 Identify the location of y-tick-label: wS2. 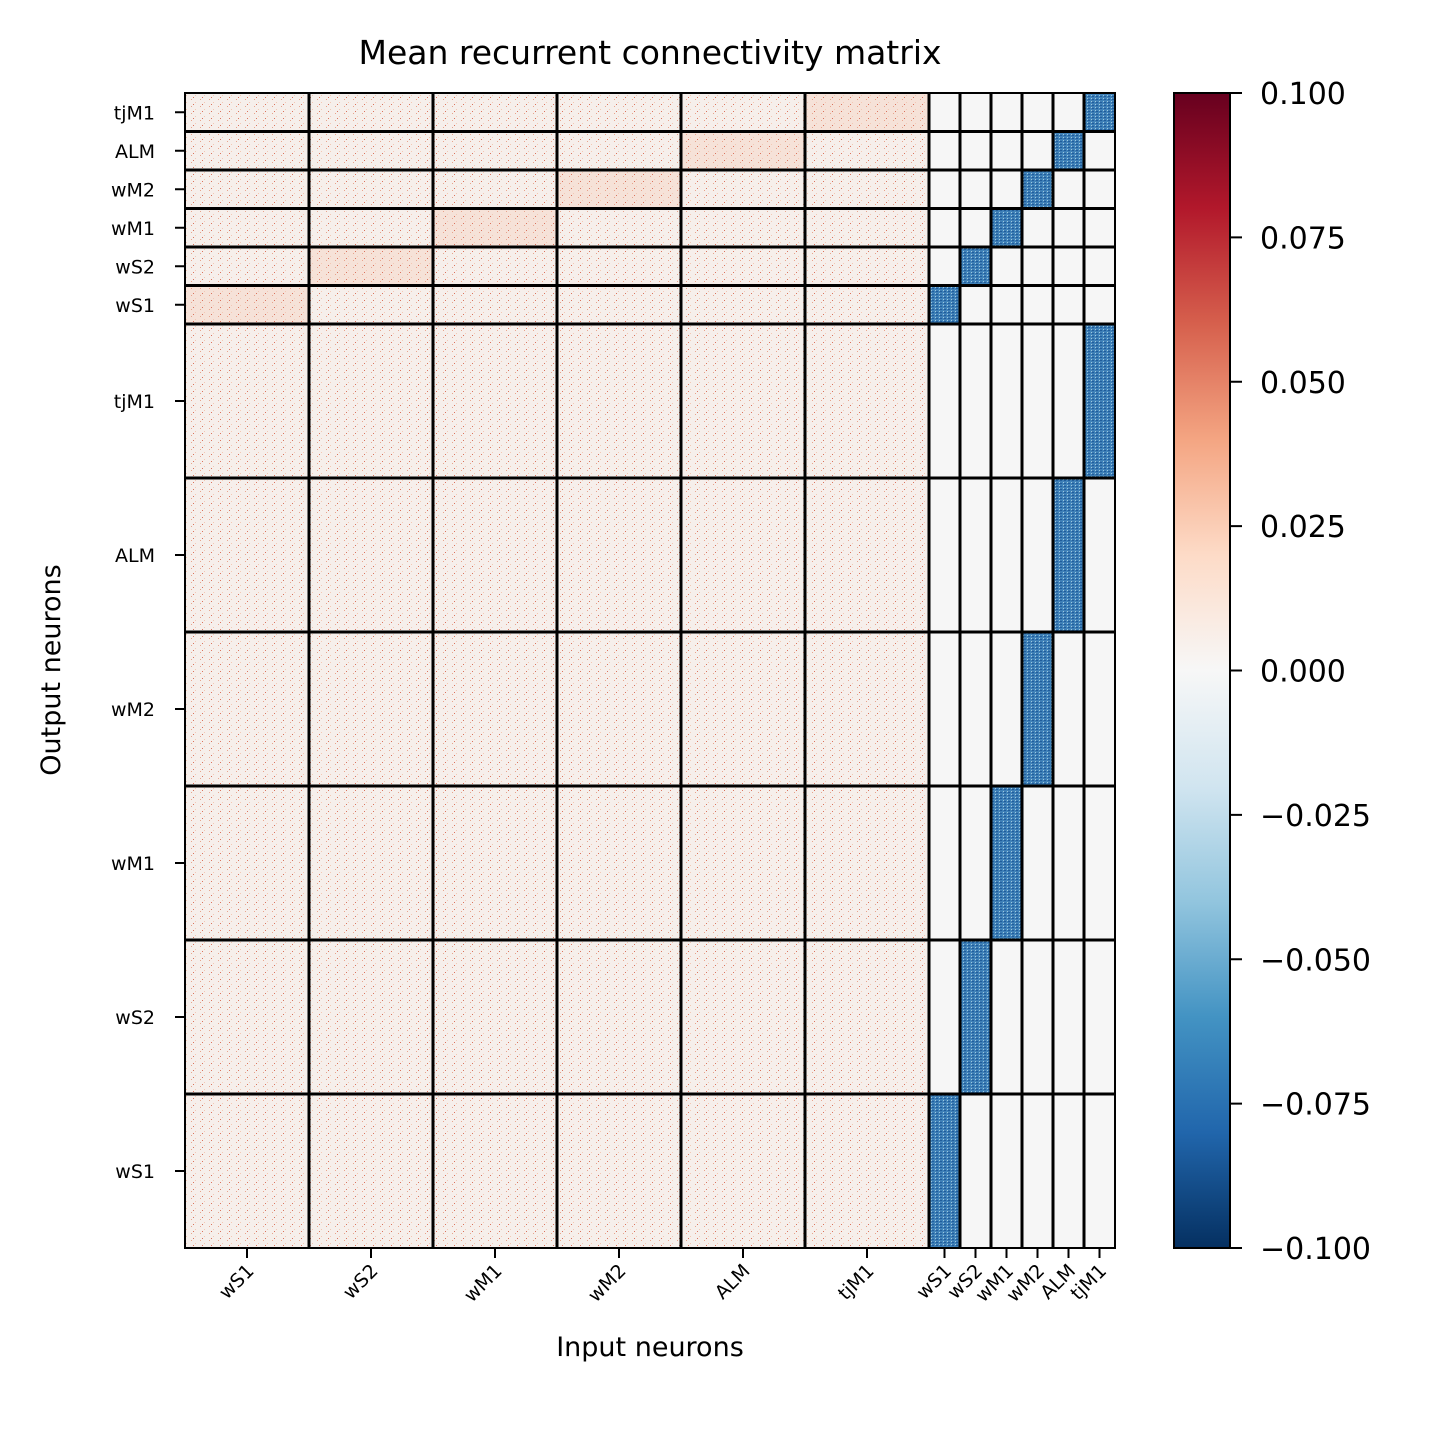
(135, 1018).